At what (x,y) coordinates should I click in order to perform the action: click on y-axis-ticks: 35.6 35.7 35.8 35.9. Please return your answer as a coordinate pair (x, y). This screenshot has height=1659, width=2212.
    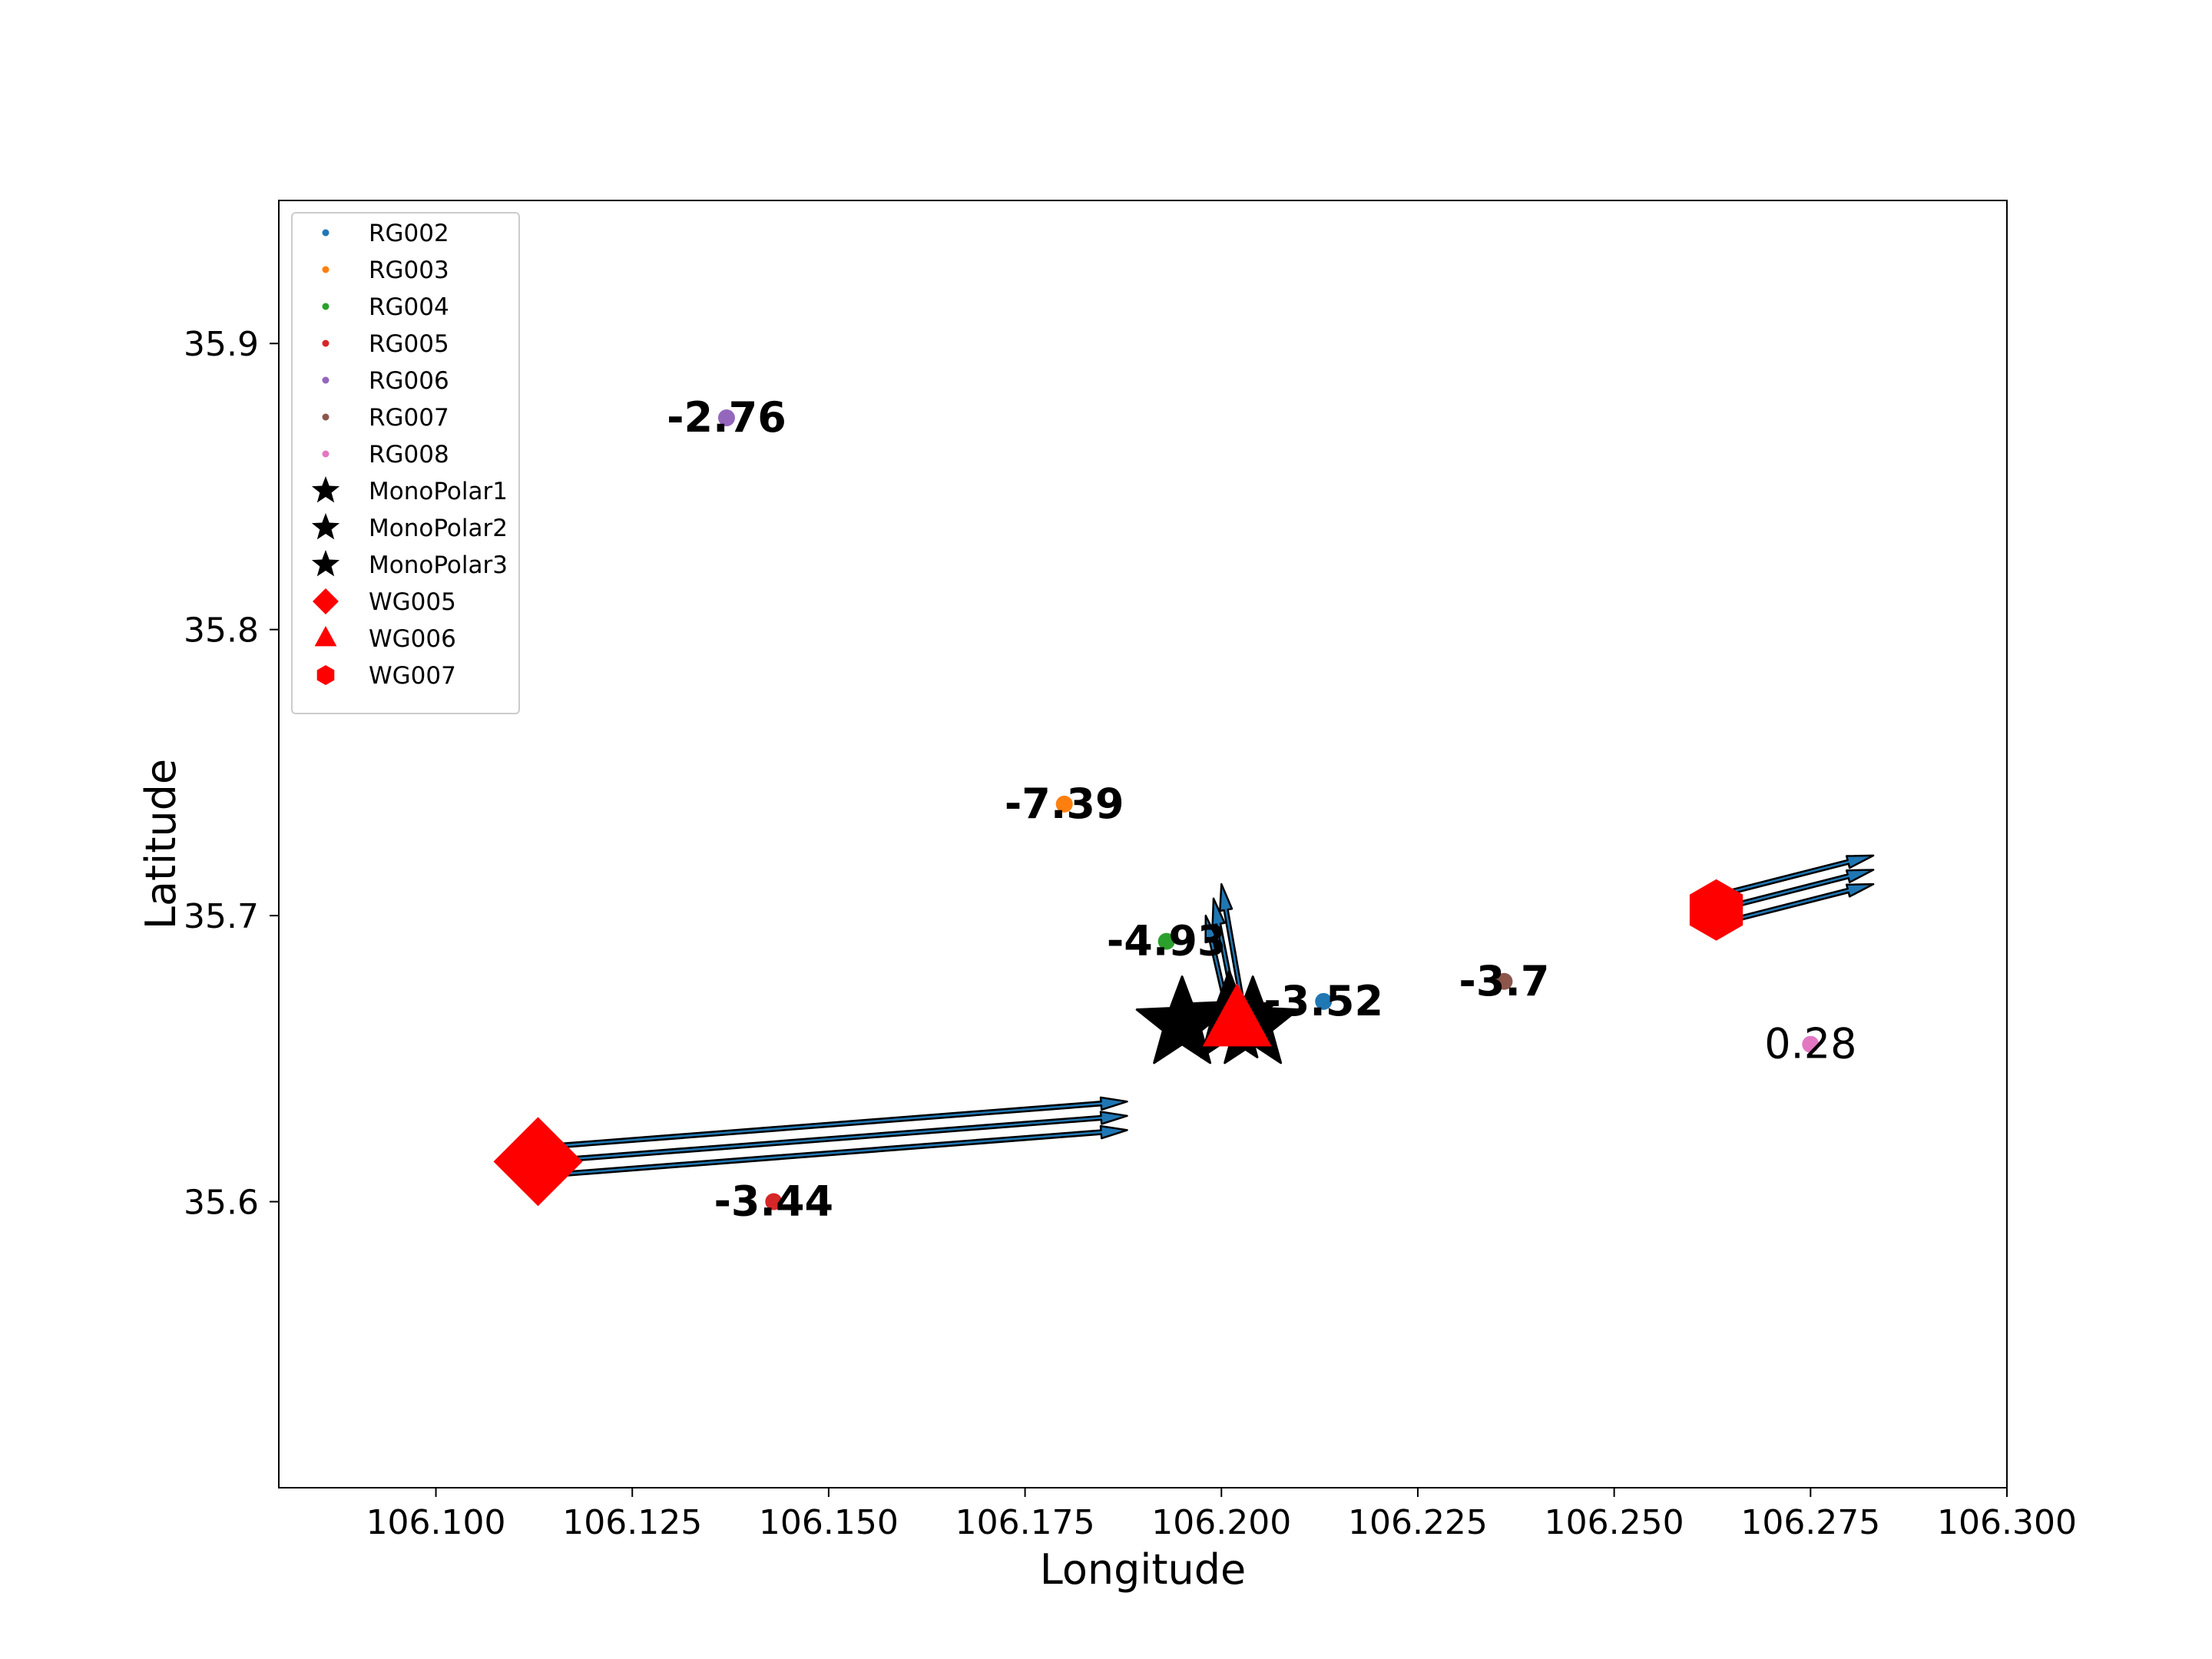
    Looking at the image, I should click on (231, 774).